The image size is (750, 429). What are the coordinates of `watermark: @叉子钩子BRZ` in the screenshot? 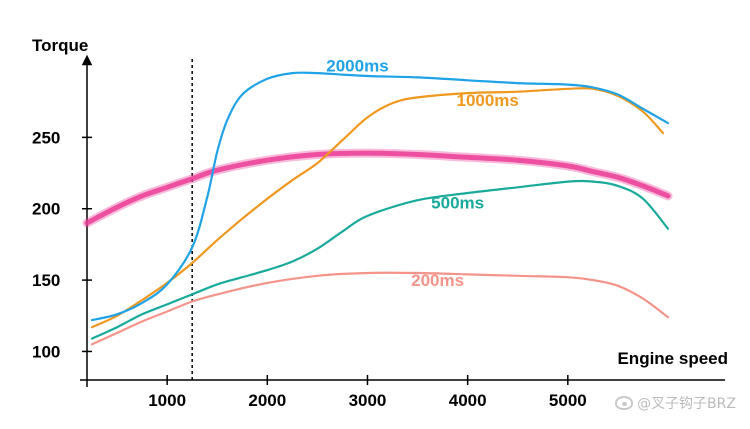 It's located at (675, 403).